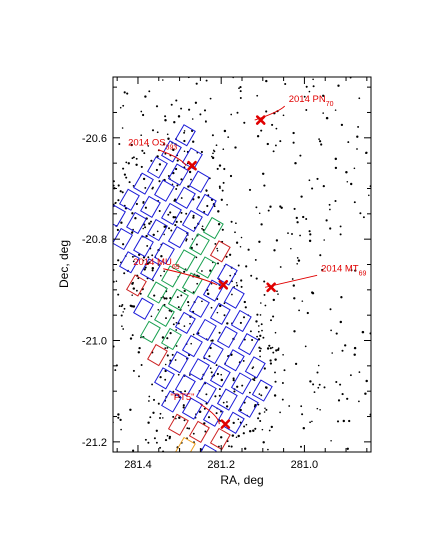  I want to click on y-axis-title: Dec, deg, so click(64, 264).